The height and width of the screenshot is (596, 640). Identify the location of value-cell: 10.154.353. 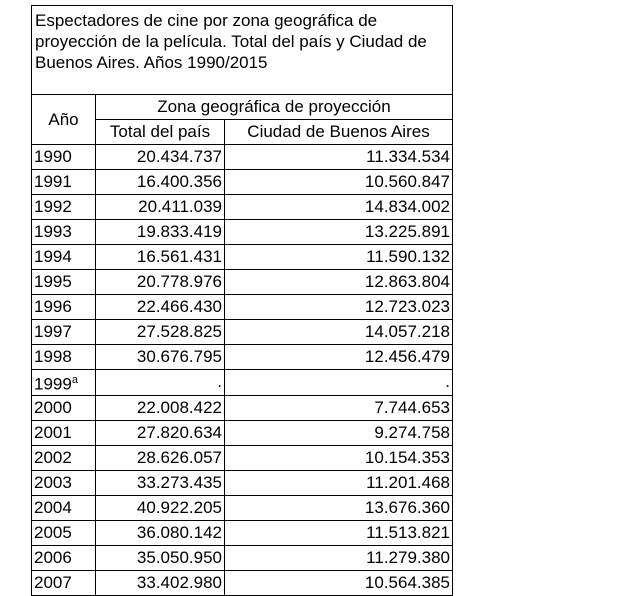
(338, 457).